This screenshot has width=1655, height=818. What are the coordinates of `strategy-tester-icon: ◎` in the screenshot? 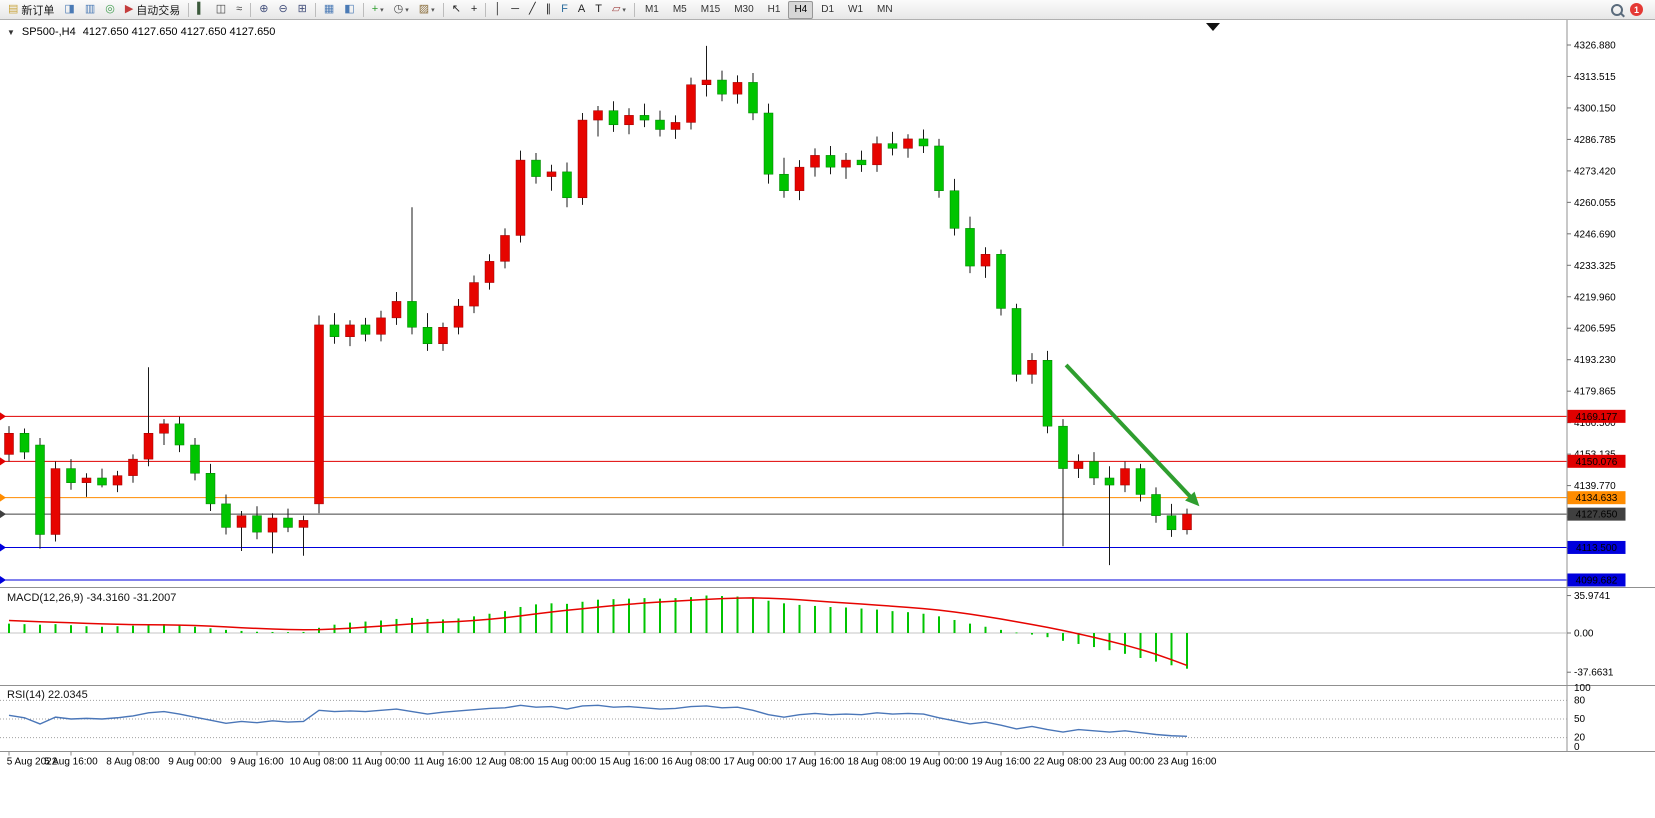 It's located at (110, 10).